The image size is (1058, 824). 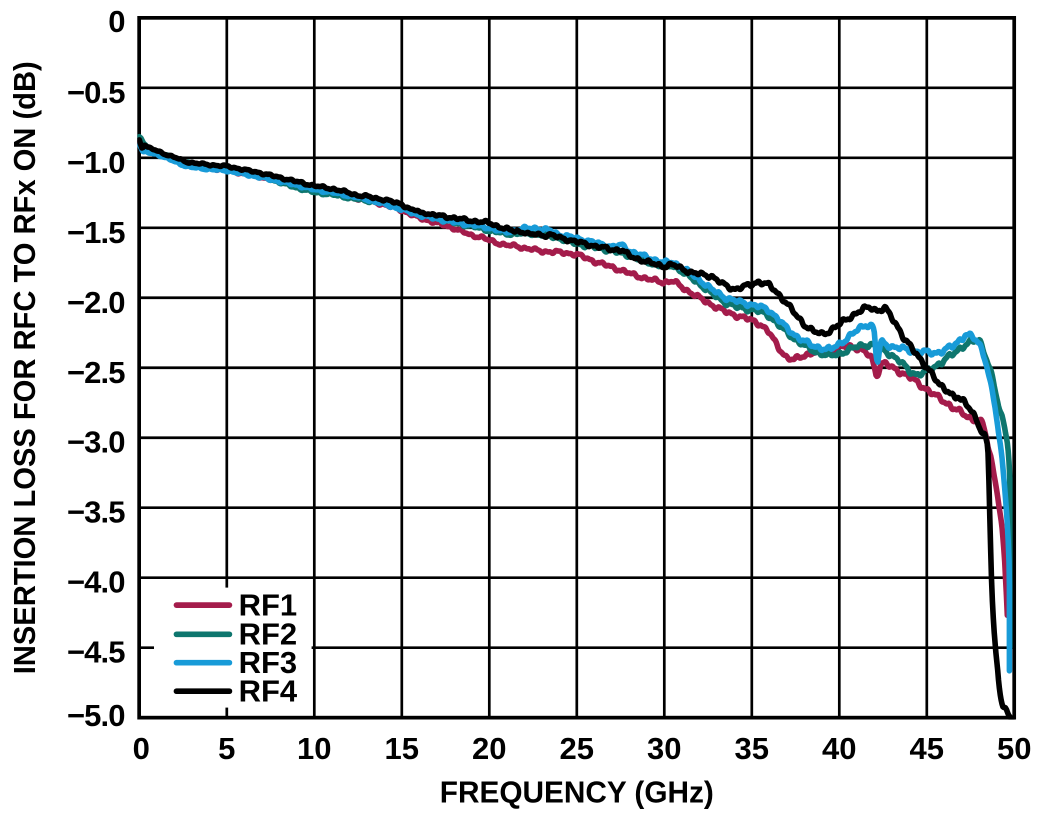 I want to click on svg-text: RF3, so click(x=268, y=662).